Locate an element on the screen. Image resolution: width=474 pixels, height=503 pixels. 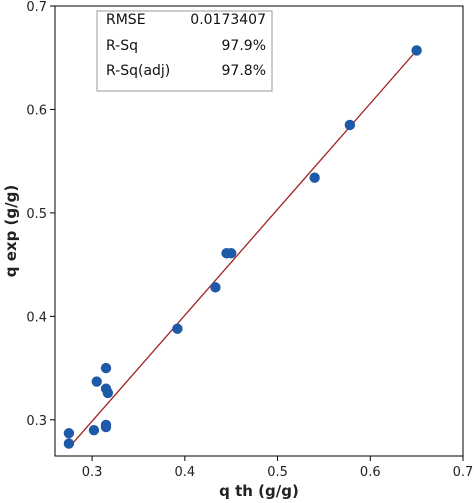
stat-value-rsq-adj: 97.8% is located at coordinates (244, 71).